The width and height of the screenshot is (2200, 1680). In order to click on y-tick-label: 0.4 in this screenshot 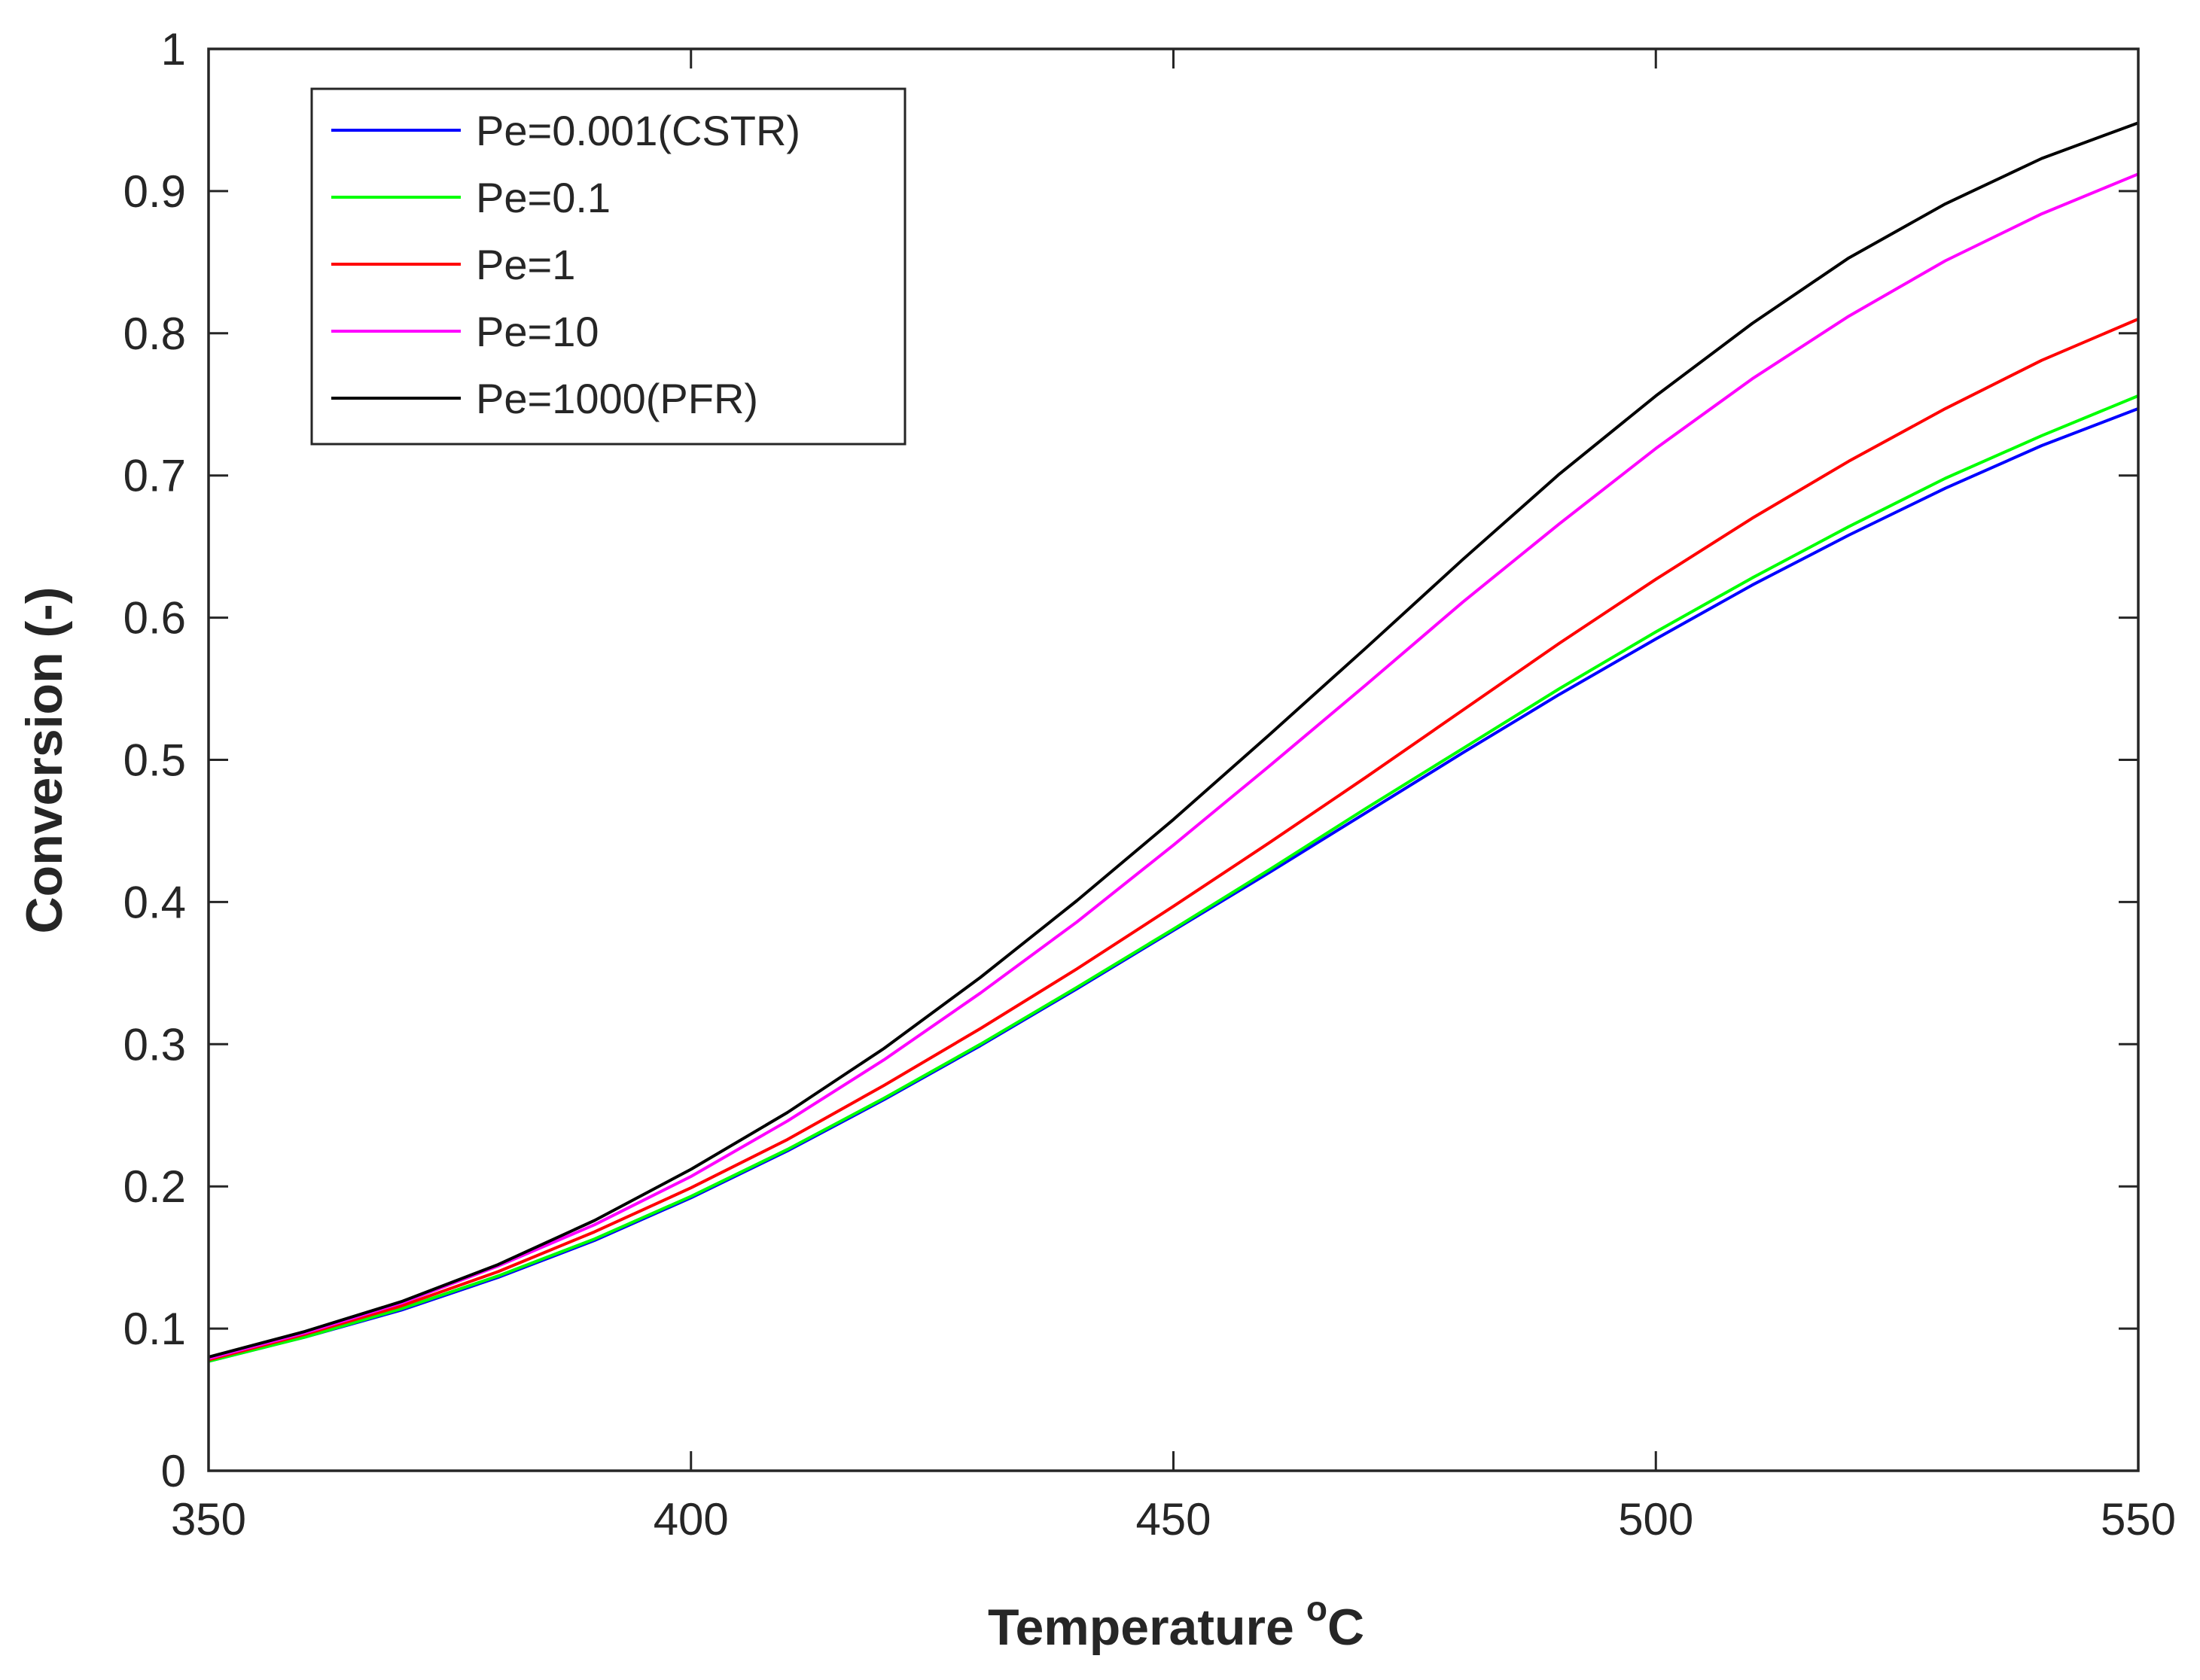, I will do `click(154, 902)`.